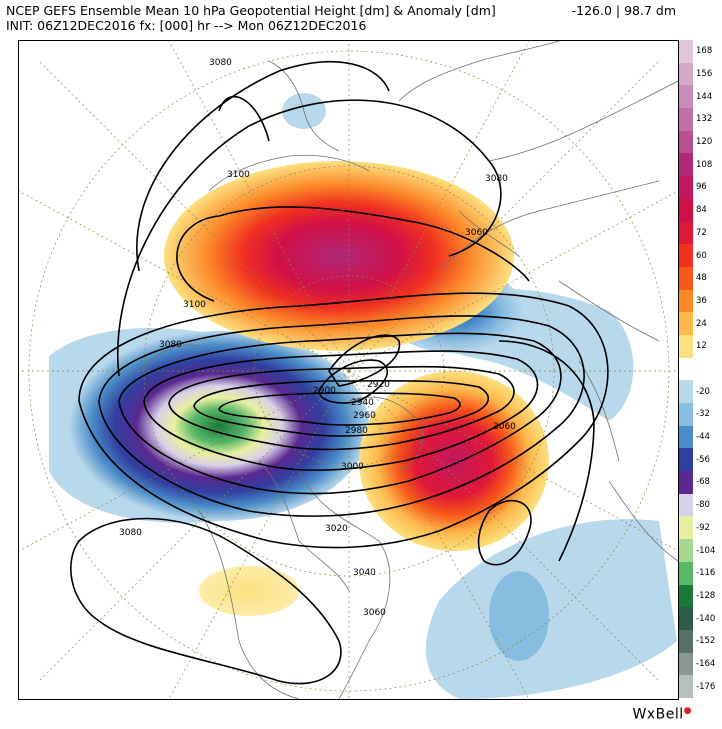 The image size is (722, 729). Describe the element at coordinates (703, 414) in the screenshot. I see `colorbar-label: -32` at that location.